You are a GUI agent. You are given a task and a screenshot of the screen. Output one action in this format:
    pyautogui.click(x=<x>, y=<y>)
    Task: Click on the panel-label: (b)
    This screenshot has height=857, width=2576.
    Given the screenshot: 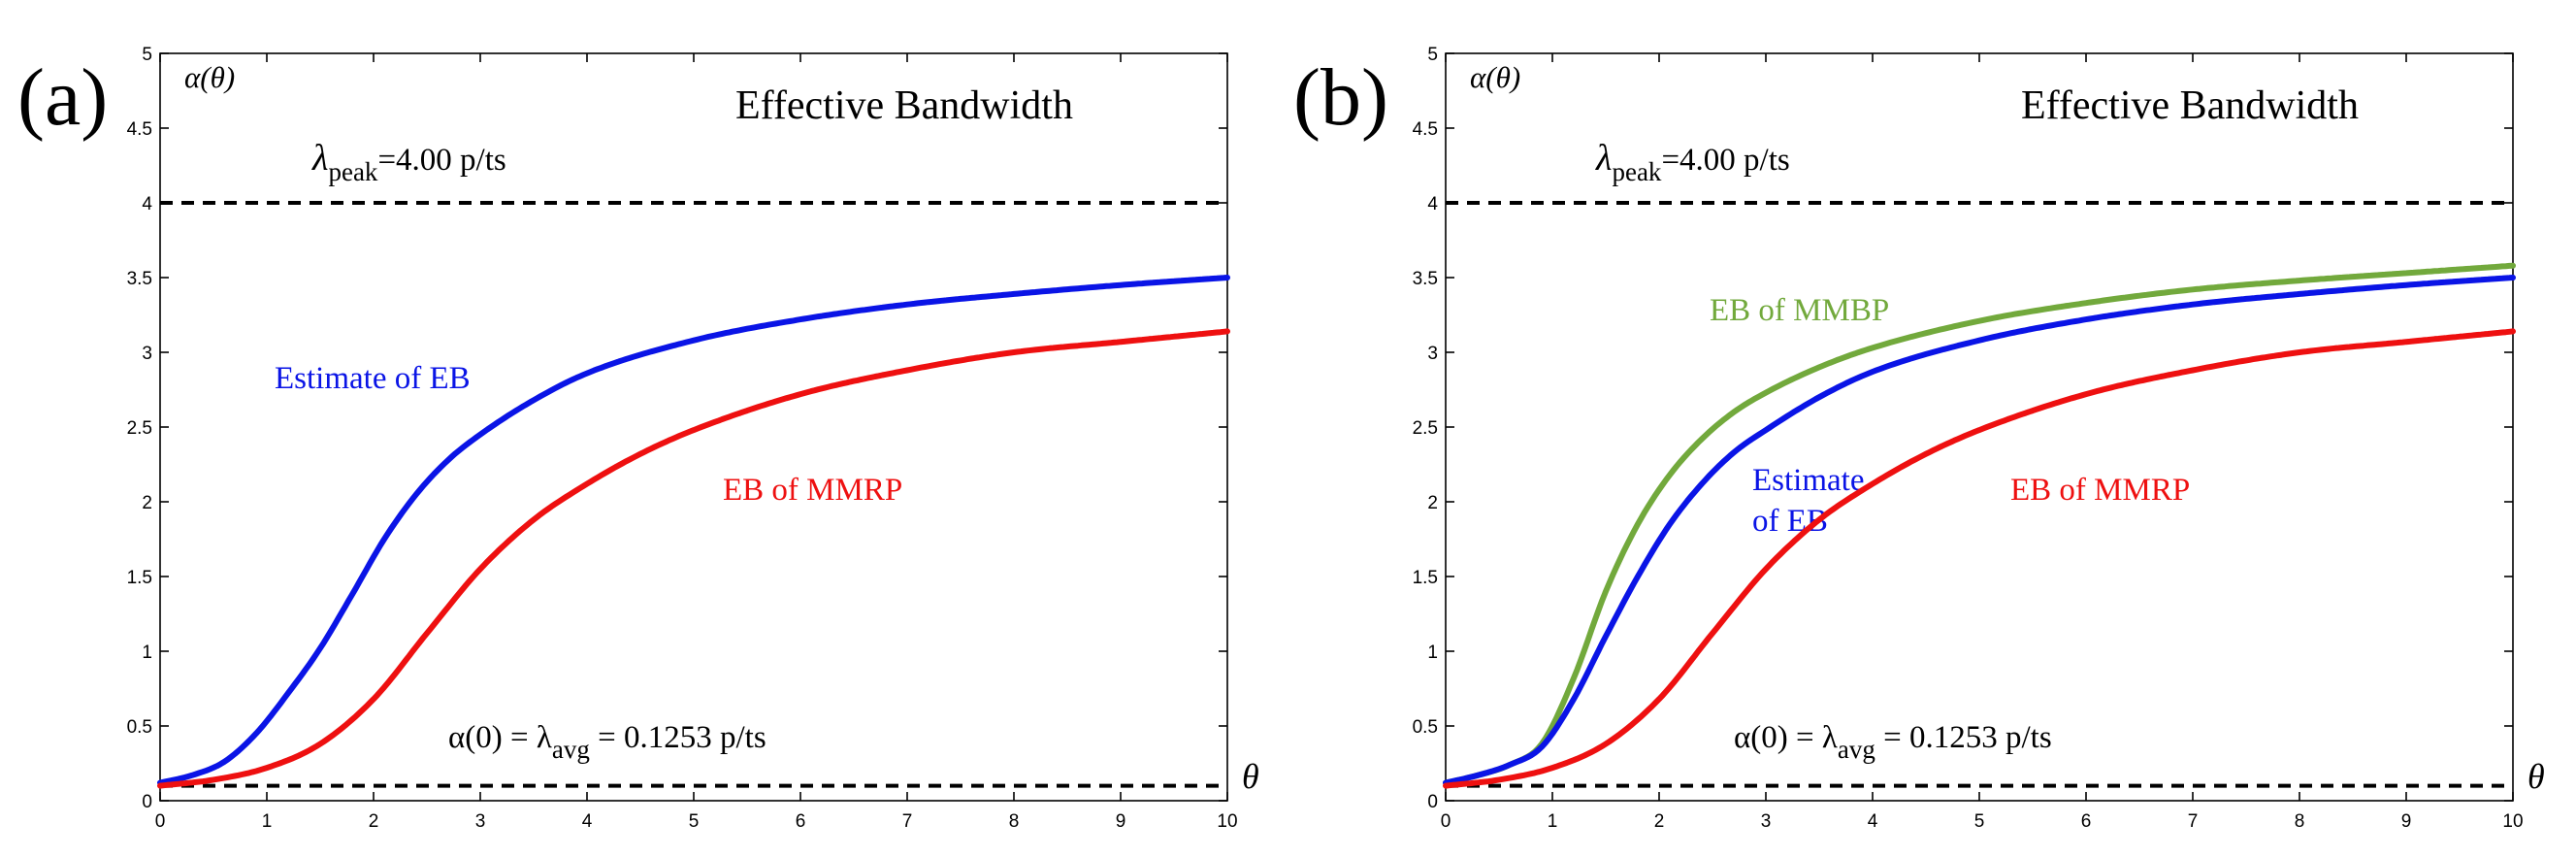 What is the action you would take?
    pyautogui.click(x=1341, y=97)
    